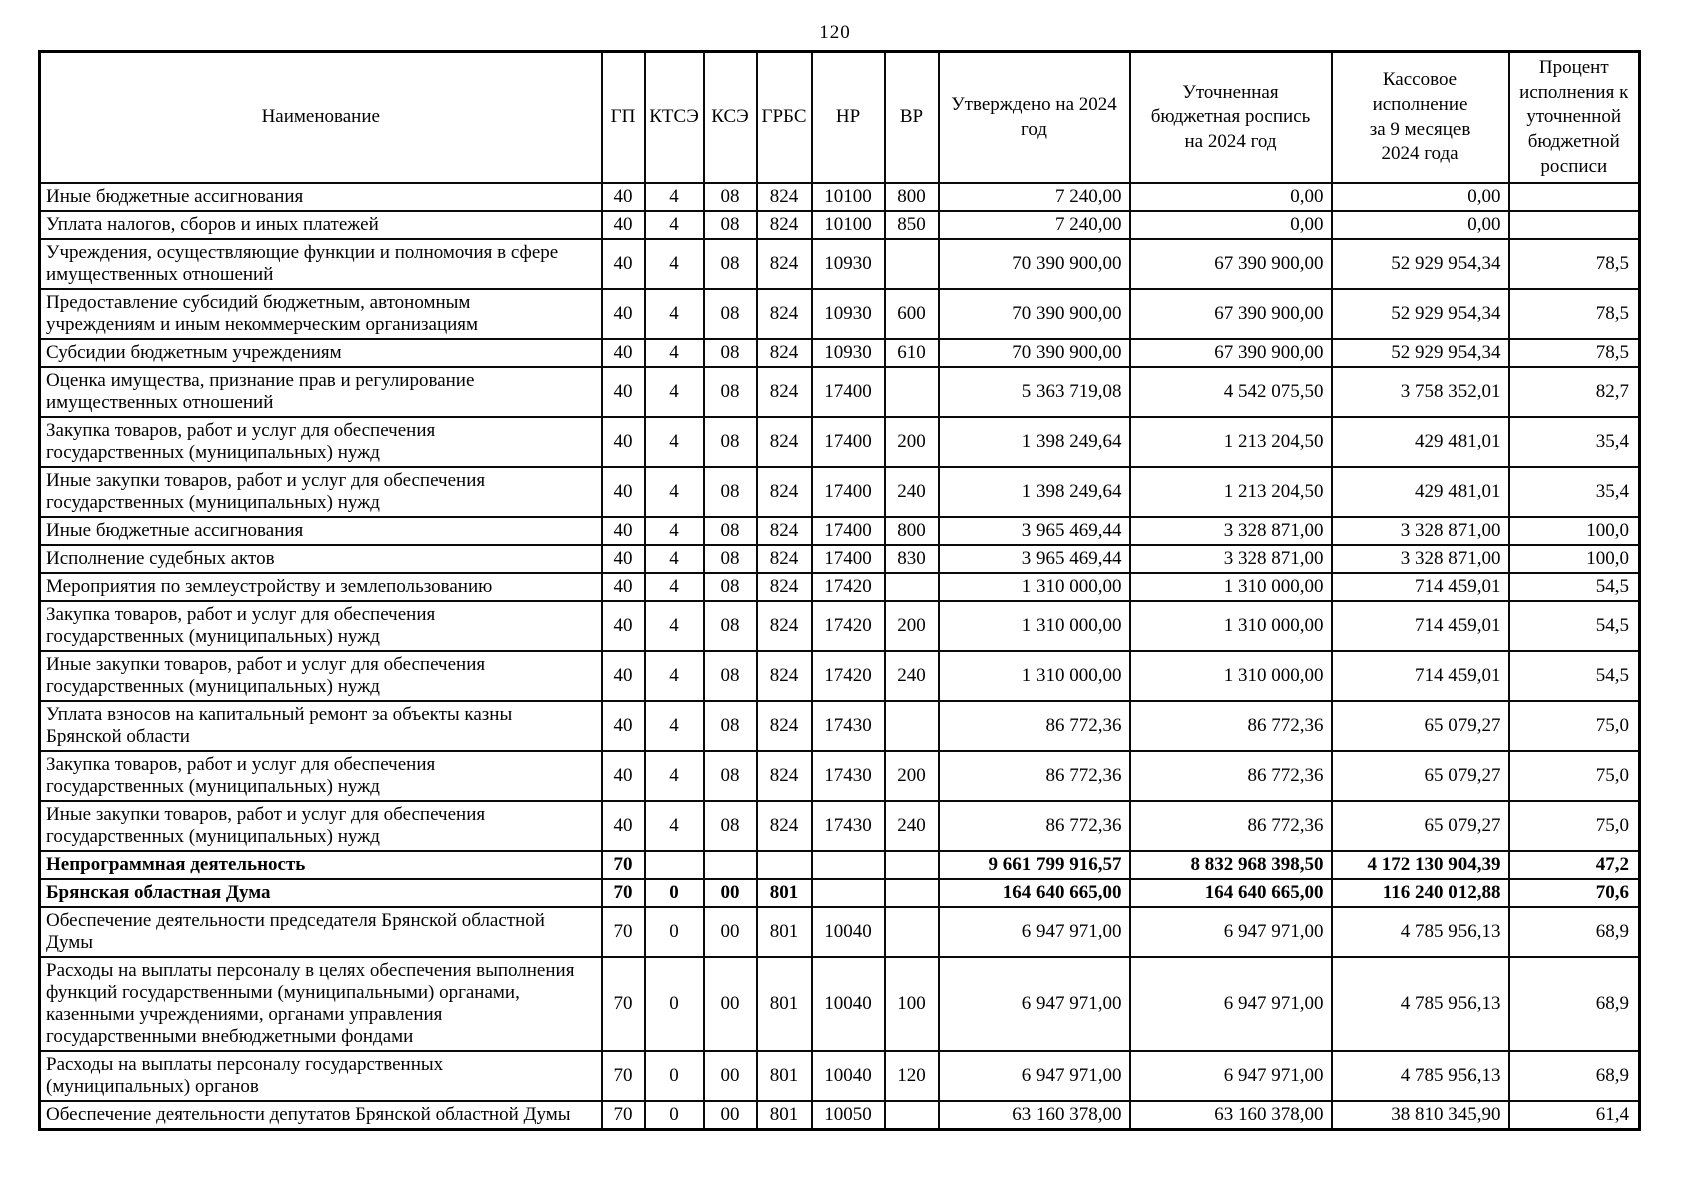 Image resolution: width=1694 pixels, height=1200 pixels. I want to click on col-revised-cell: 4 542 075,50, so click(1230, 392).